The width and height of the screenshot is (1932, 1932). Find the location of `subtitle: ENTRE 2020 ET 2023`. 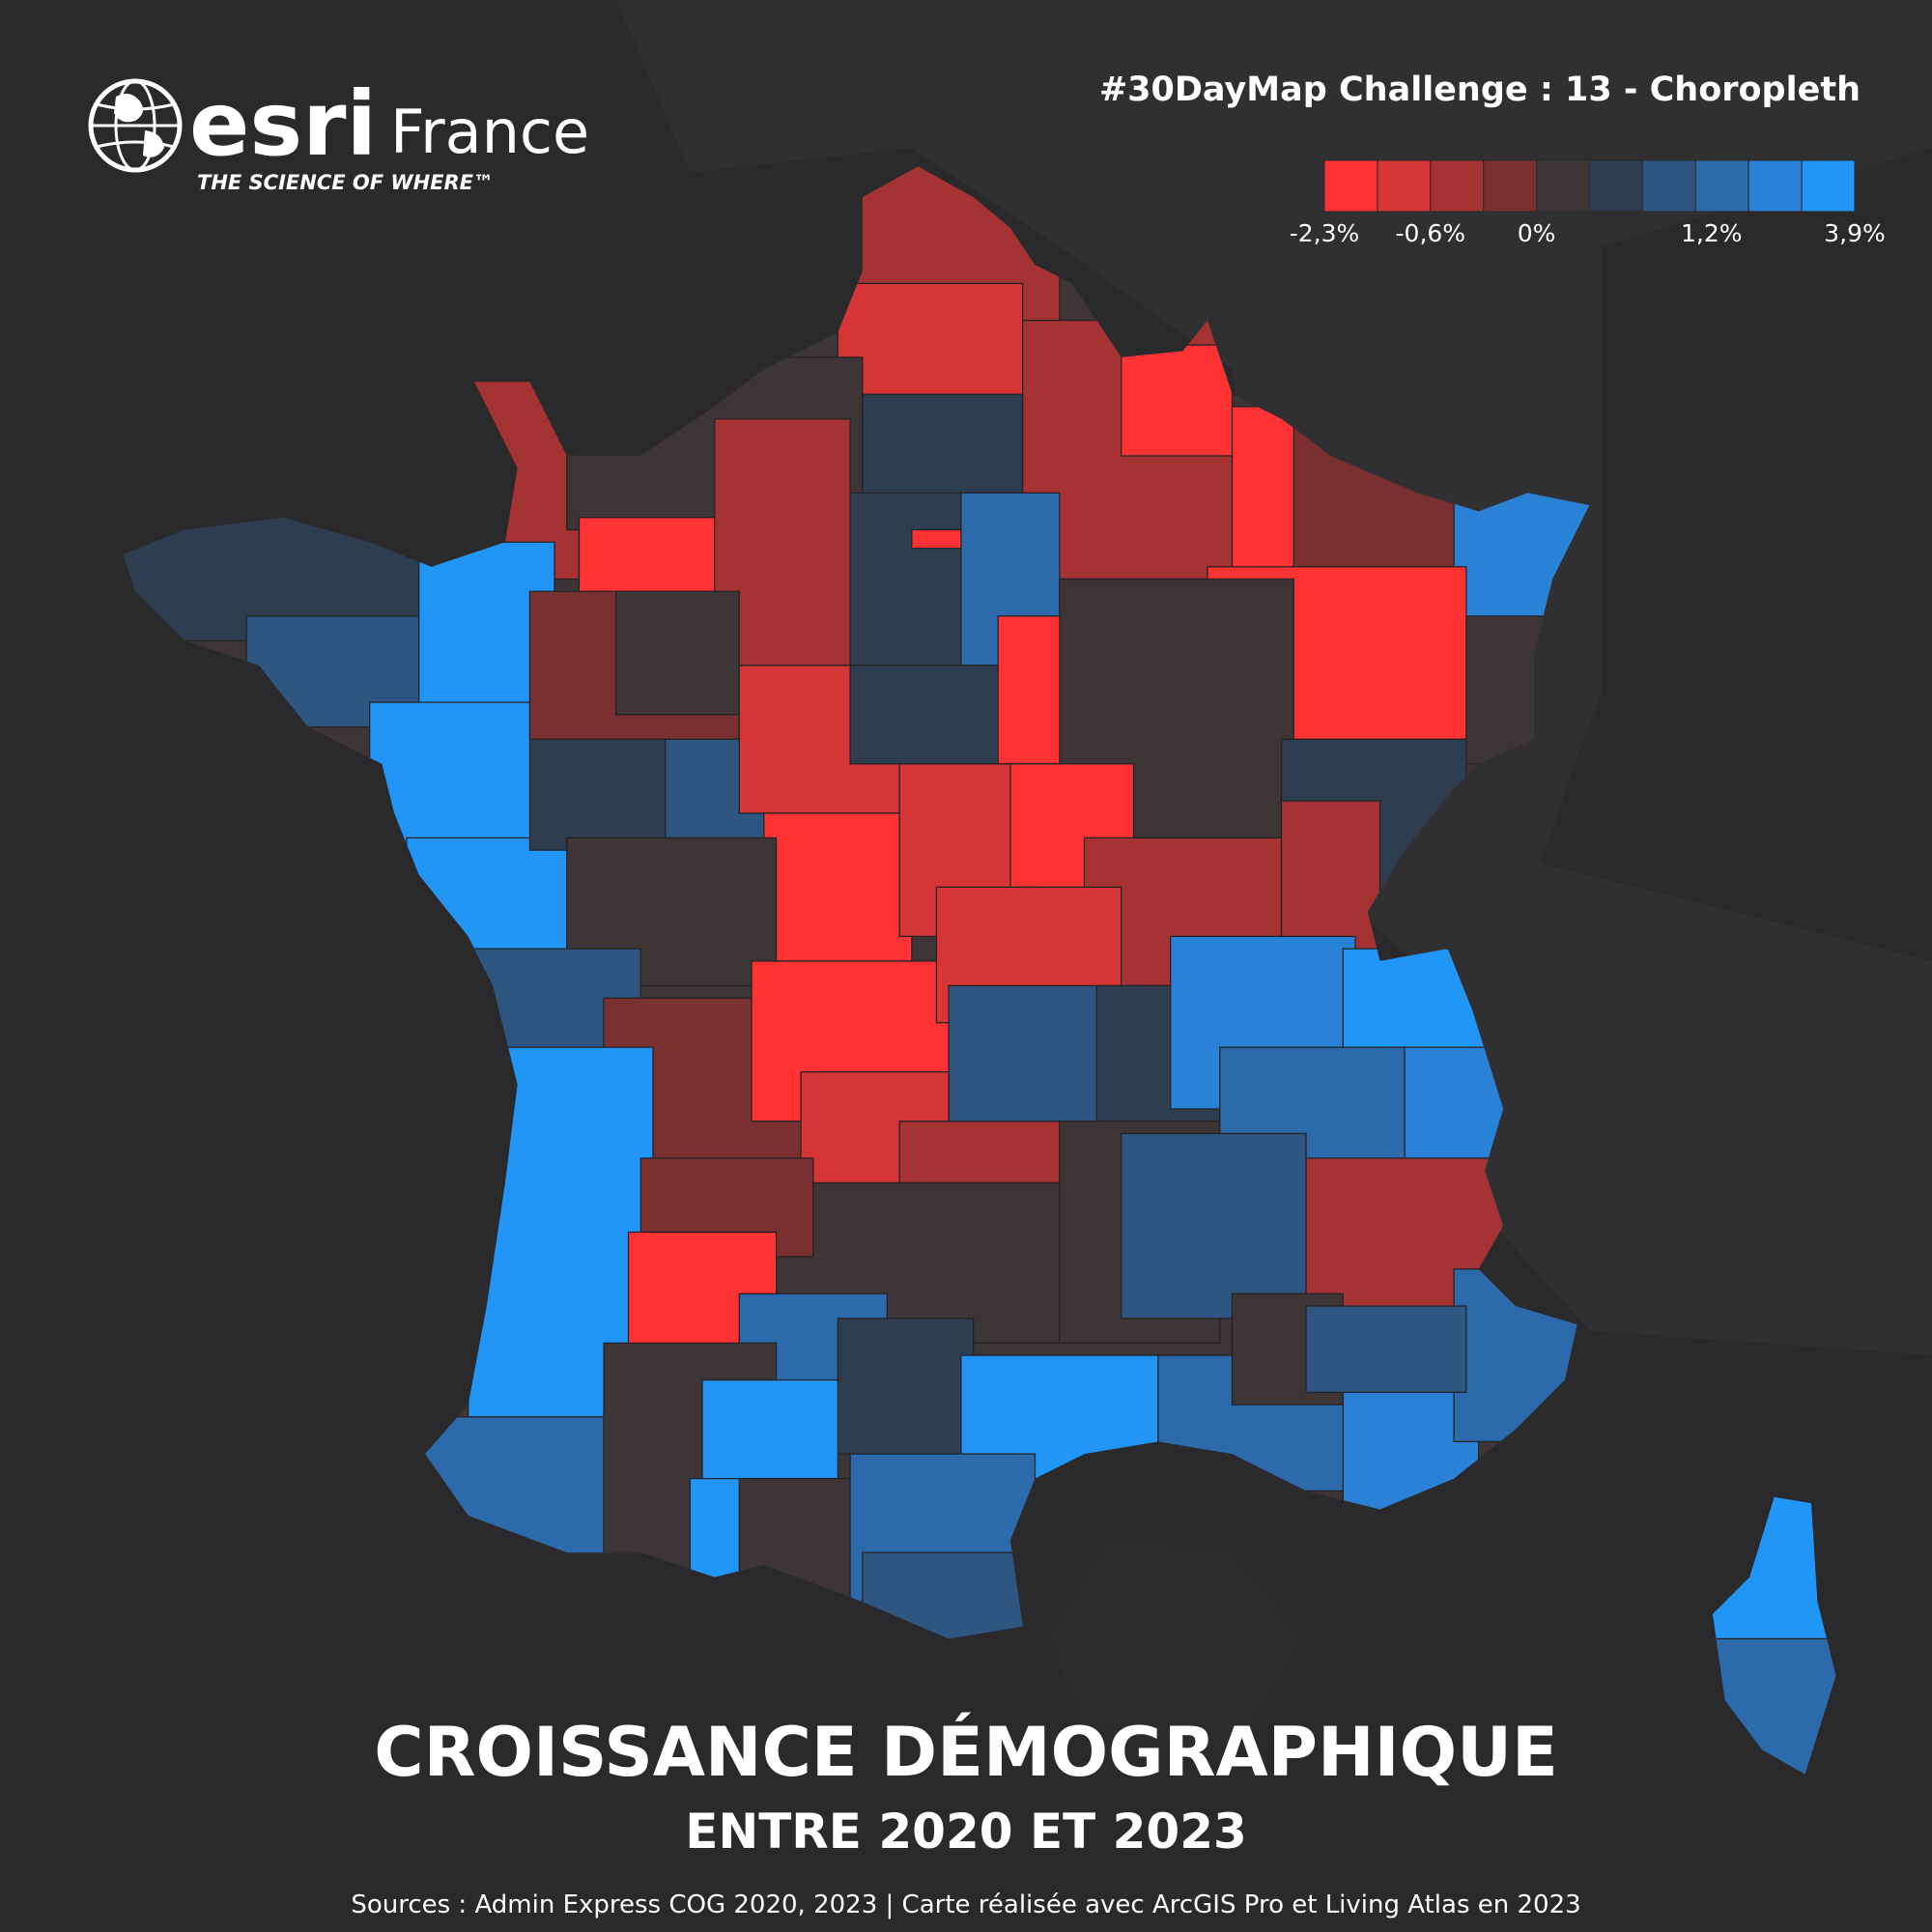

subtitle: ENTRE 2020 ET 2023 is located at coordinates (966, 1832).